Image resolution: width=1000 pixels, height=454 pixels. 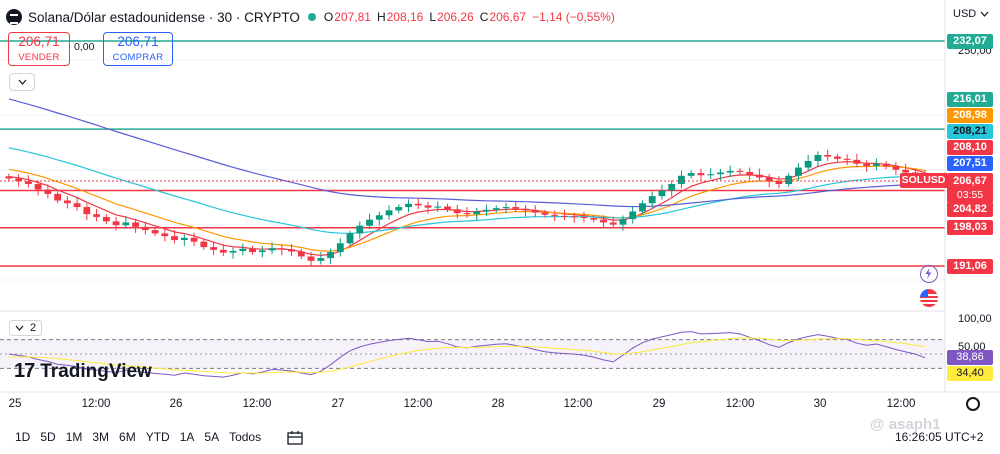 I want to click on timeframe-all: Todos, so click(x=245, y=437).